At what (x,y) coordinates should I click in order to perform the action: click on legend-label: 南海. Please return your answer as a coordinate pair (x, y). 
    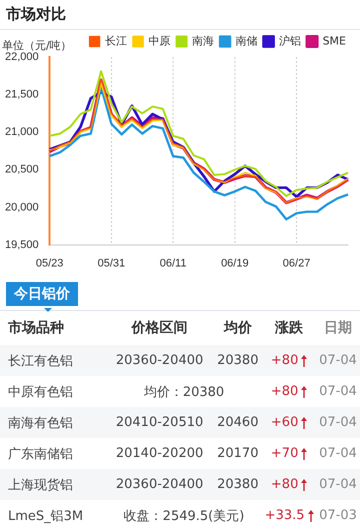
    Looking at the image, I should click on (203, 41).